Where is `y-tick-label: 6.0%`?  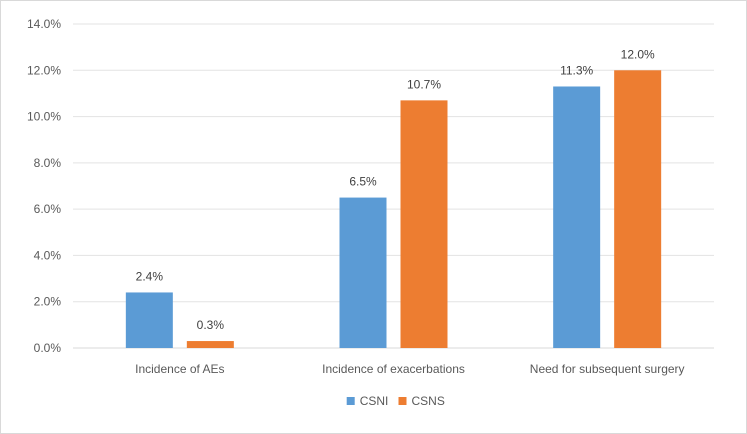
y-tick-label: 6.0% is located at coordinates (48, 209).